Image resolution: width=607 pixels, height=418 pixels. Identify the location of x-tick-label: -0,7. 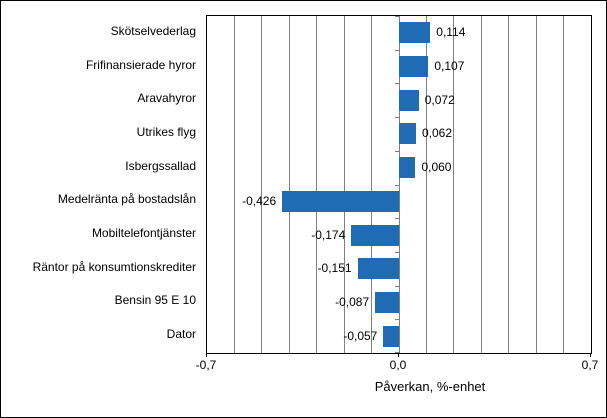
(206, 365).